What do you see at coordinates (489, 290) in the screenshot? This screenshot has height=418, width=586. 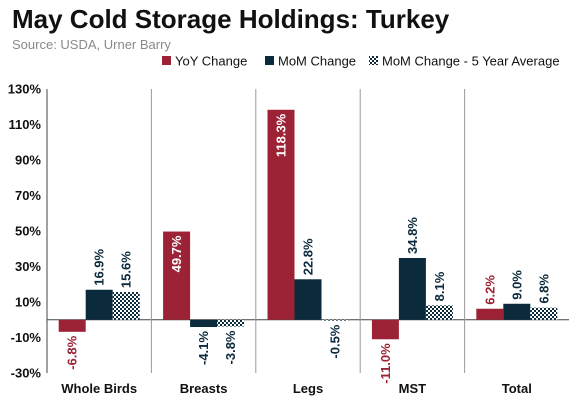 I see `data-label-yoy: 6.2%` at bounding box center [489, 290].